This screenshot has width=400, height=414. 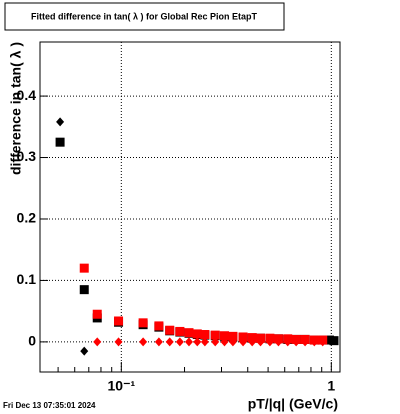 I want to click on y-tick-label: 0.2, so click(x=27, y=218).